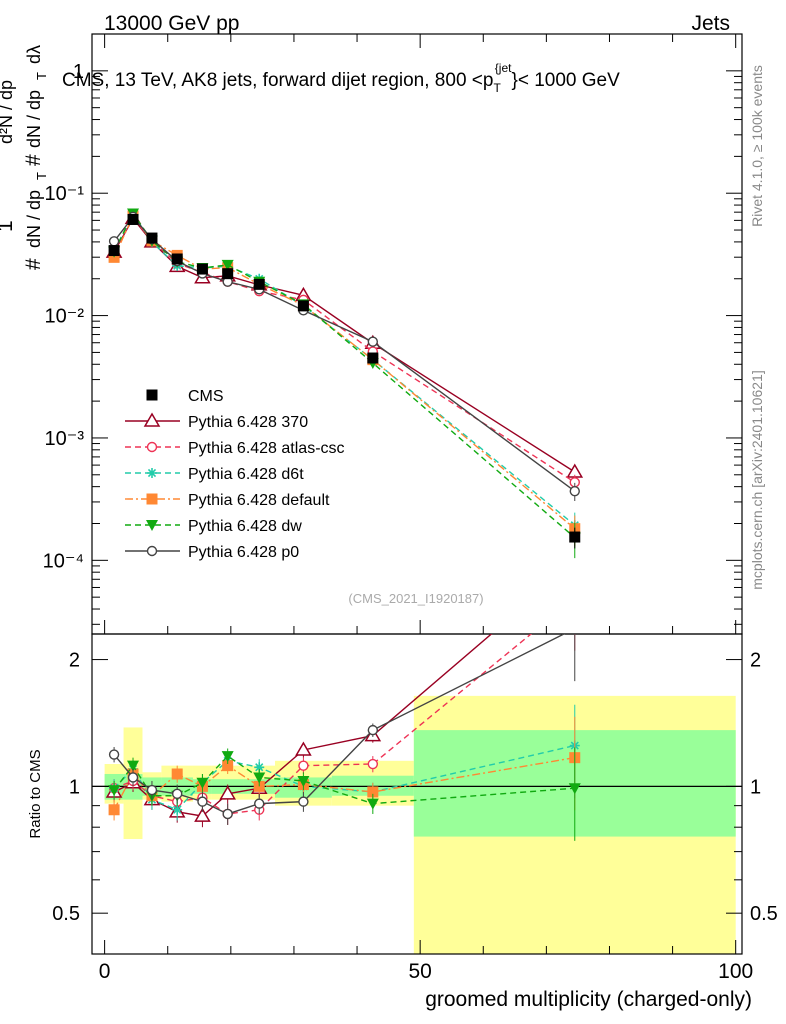 This screenshot has height=1024, width=786. Describe the element at coordinates (755, 661) in the screenshot. I see `y-tick-label-ratio-right: 2` at that location.